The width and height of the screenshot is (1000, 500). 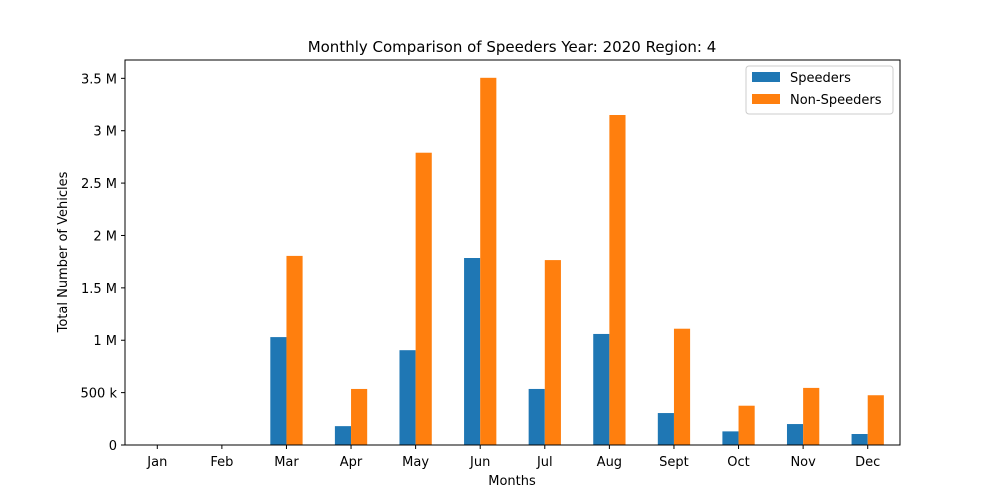 What do you see at coordinates (278, 391) in the screenshot?
I see `bar-speeders-mar` at bounding box center [278, 391].